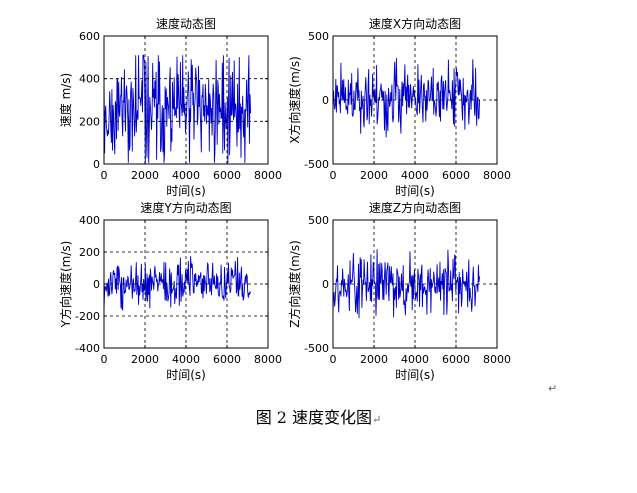 Image resolution: width=637 pixels, height=493 pixels. Describe the element at coordinates (65, 100) in the screenshot. I see `y-axis-label: 速度 m/s)` at that location.